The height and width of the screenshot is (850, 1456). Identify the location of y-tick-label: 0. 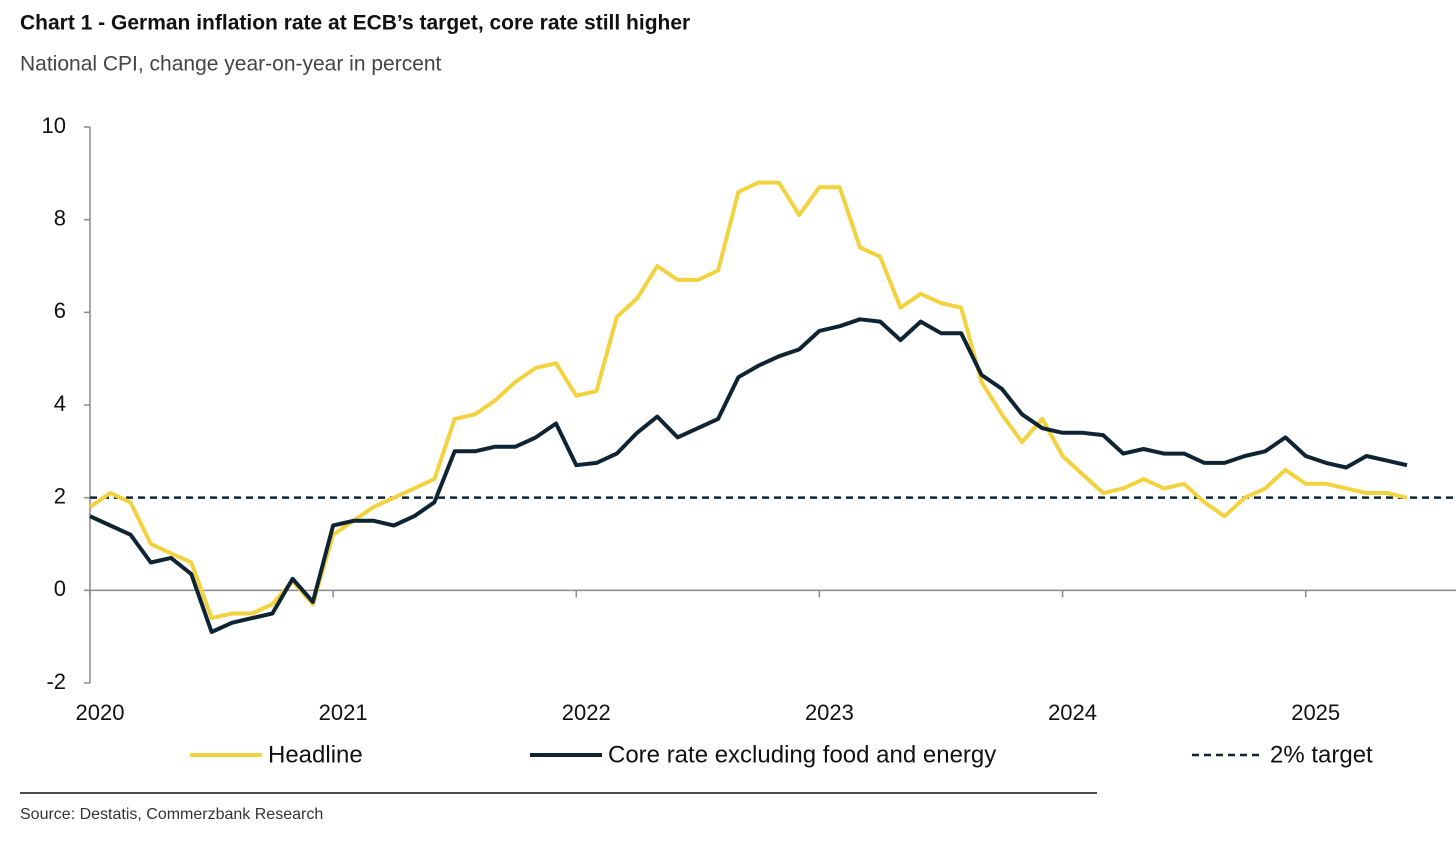
(60, 588).